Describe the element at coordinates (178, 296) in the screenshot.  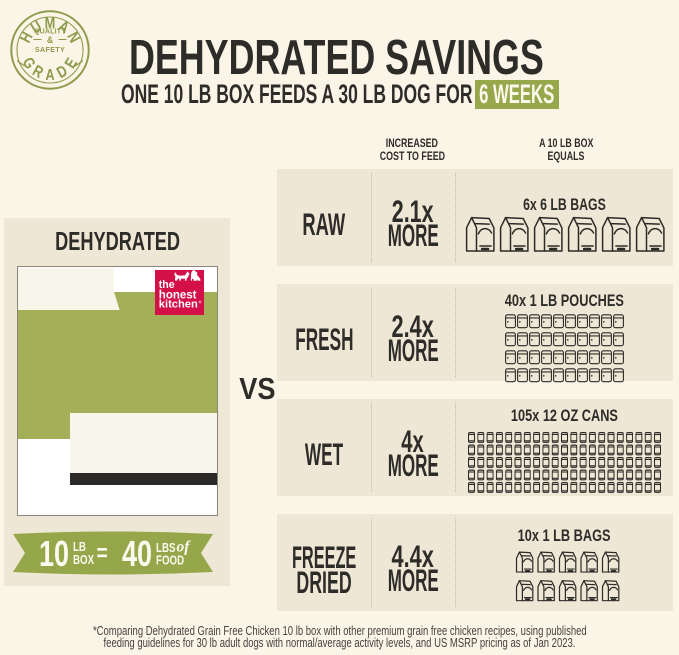
I see `svg-text: honest` at that location.